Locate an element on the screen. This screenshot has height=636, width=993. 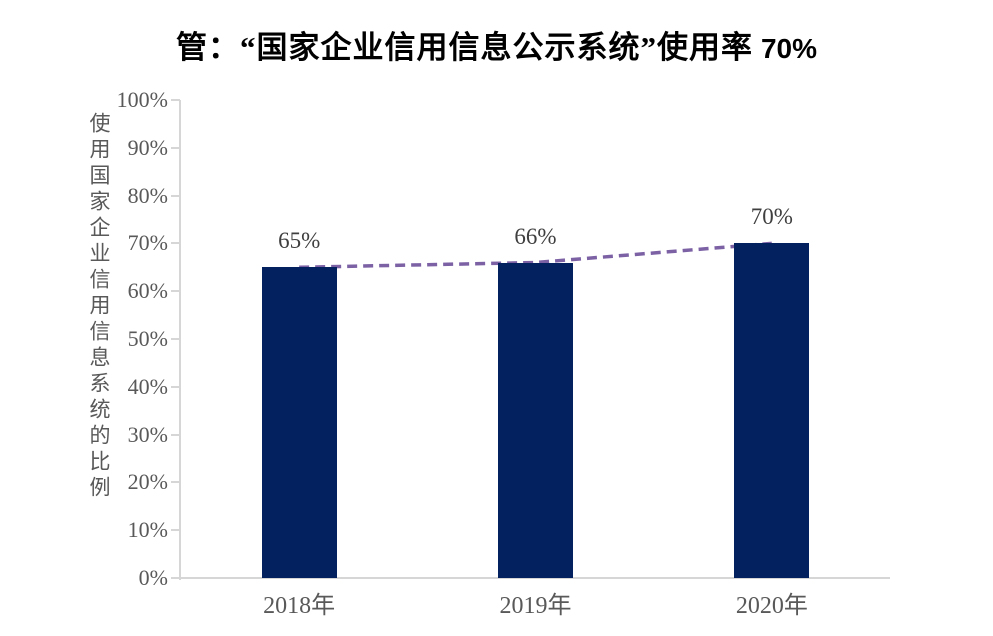
y-tick-label: 80% is located at coordinates (147, 195).